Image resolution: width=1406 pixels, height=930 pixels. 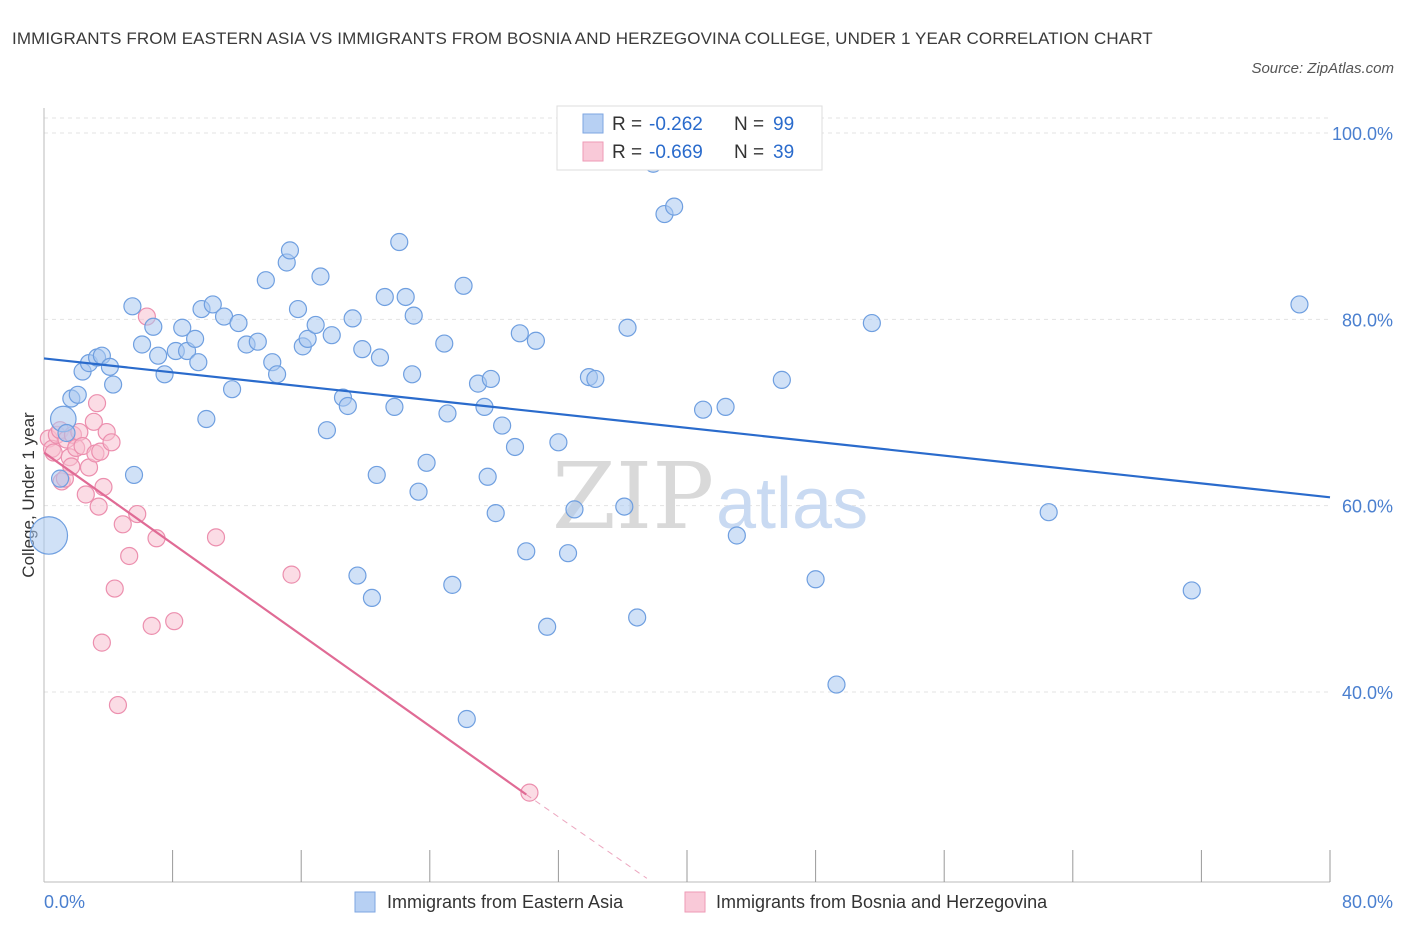 I want to click on legend-pink-r-value: -0.669, so click(x=676, y=152).